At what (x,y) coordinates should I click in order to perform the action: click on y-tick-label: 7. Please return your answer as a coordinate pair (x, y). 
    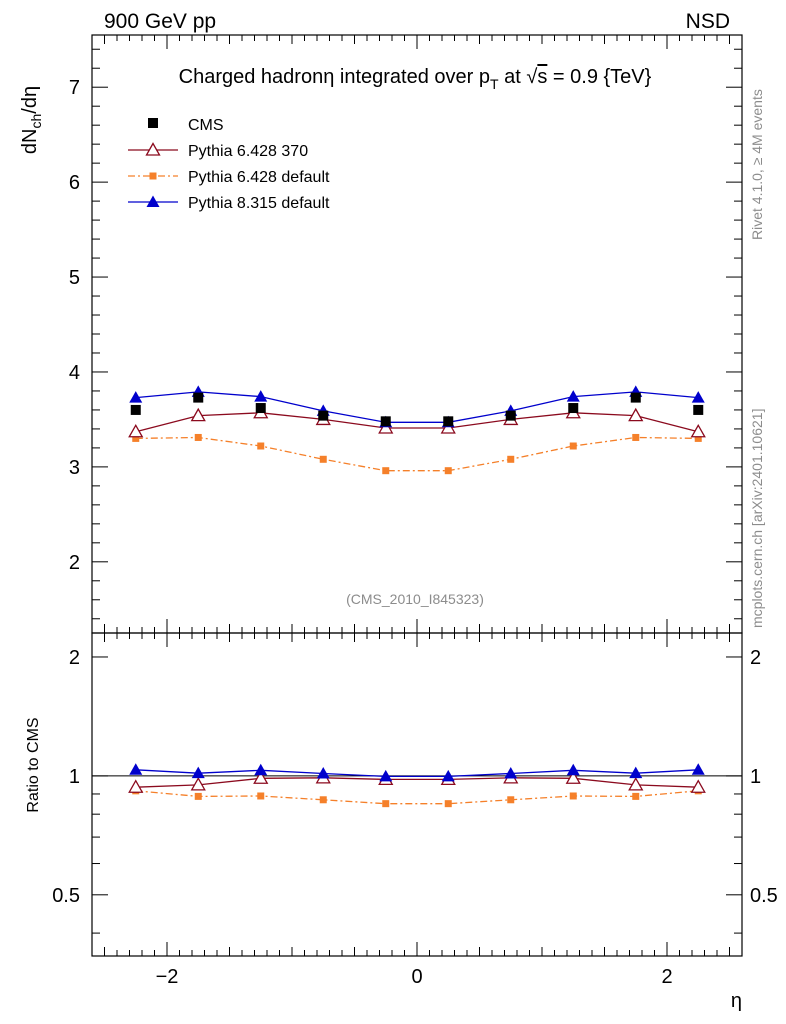
    Looking at the image, I should click on (74, 88).